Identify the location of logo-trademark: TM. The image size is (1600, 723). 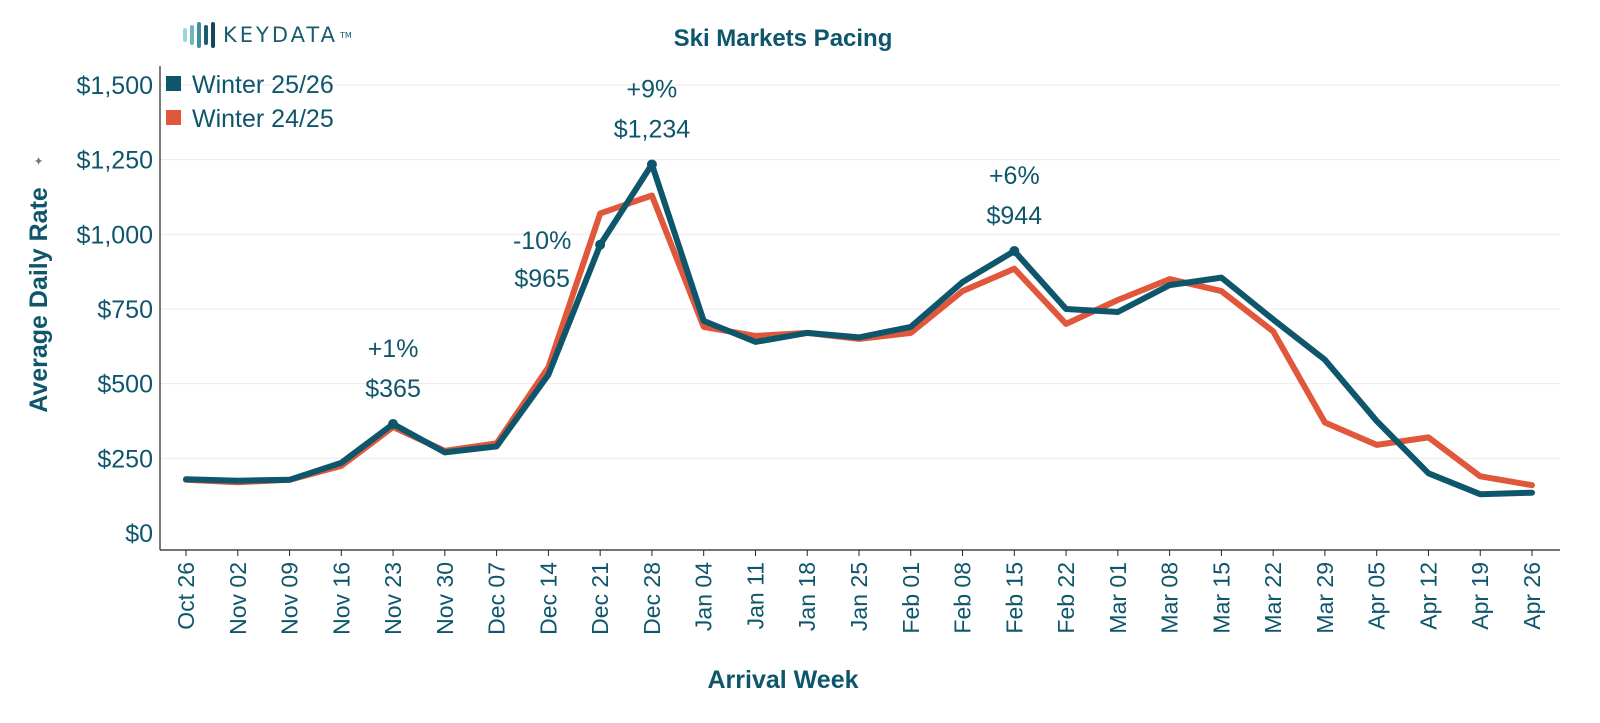
(345, 35).